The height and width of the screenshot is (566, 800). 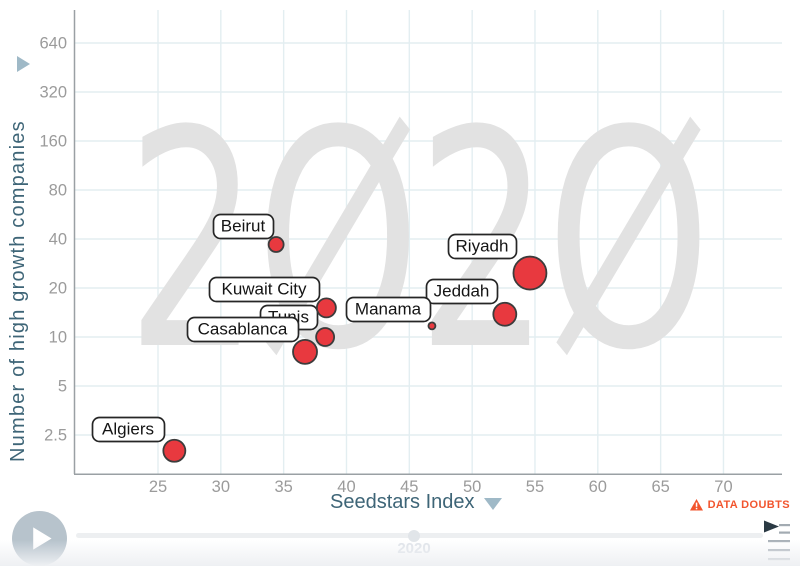 I want to click on y-tick-label: 20, so click(x=58, y=289).